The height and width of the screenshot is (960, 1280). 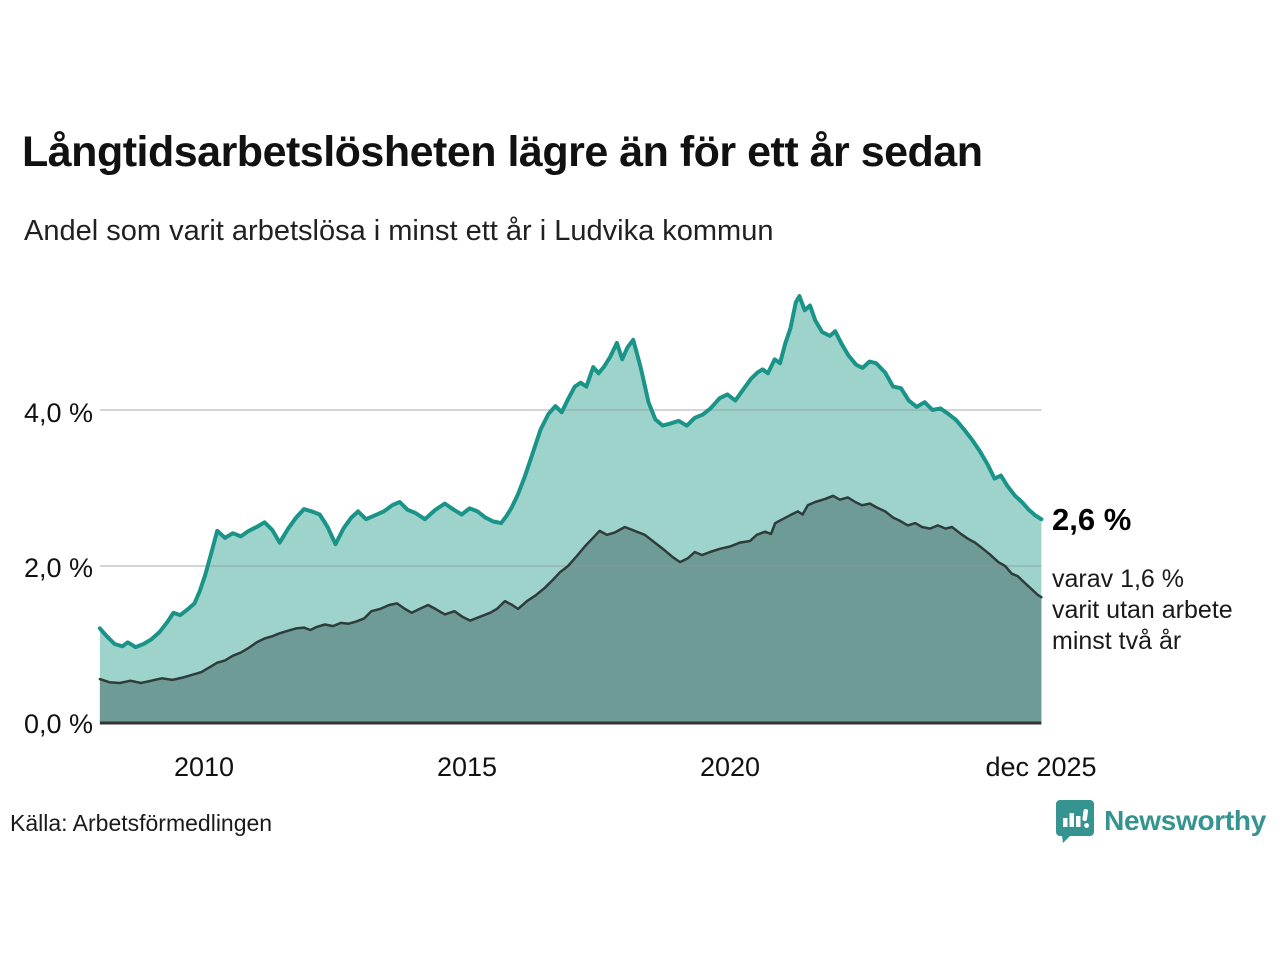 What do you see at coordinates (1185, 820) in the screenshot?
I see `brand-name: Newsworthy` at bounding box center [1185, 820].